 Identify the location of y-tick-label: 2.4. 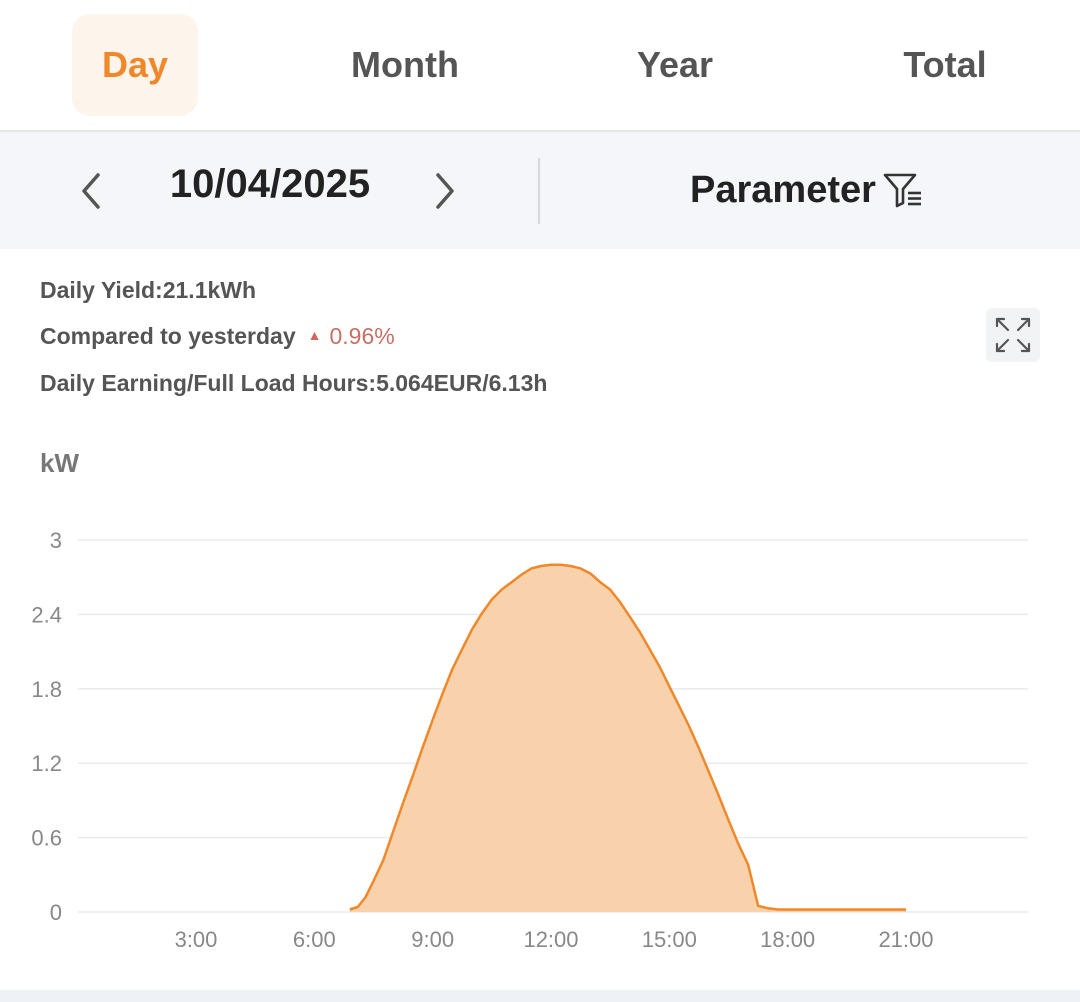
(46, 614).